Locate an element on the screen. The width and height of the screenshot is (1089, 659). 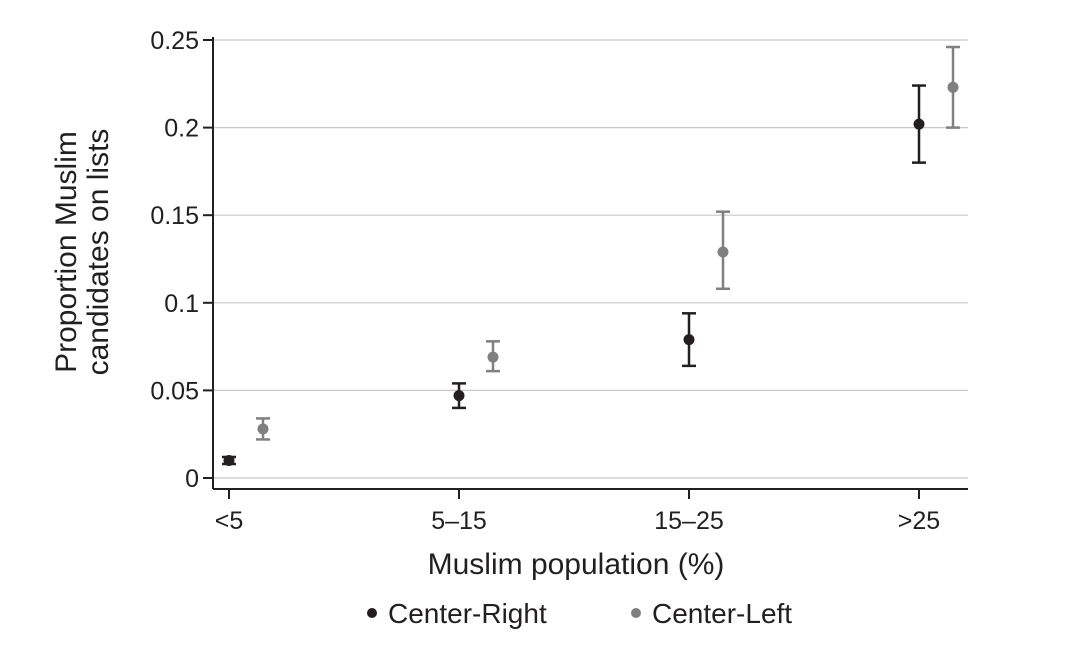
y-axis-title-line-2: candidates on lists is located at coordinates (98, 252).